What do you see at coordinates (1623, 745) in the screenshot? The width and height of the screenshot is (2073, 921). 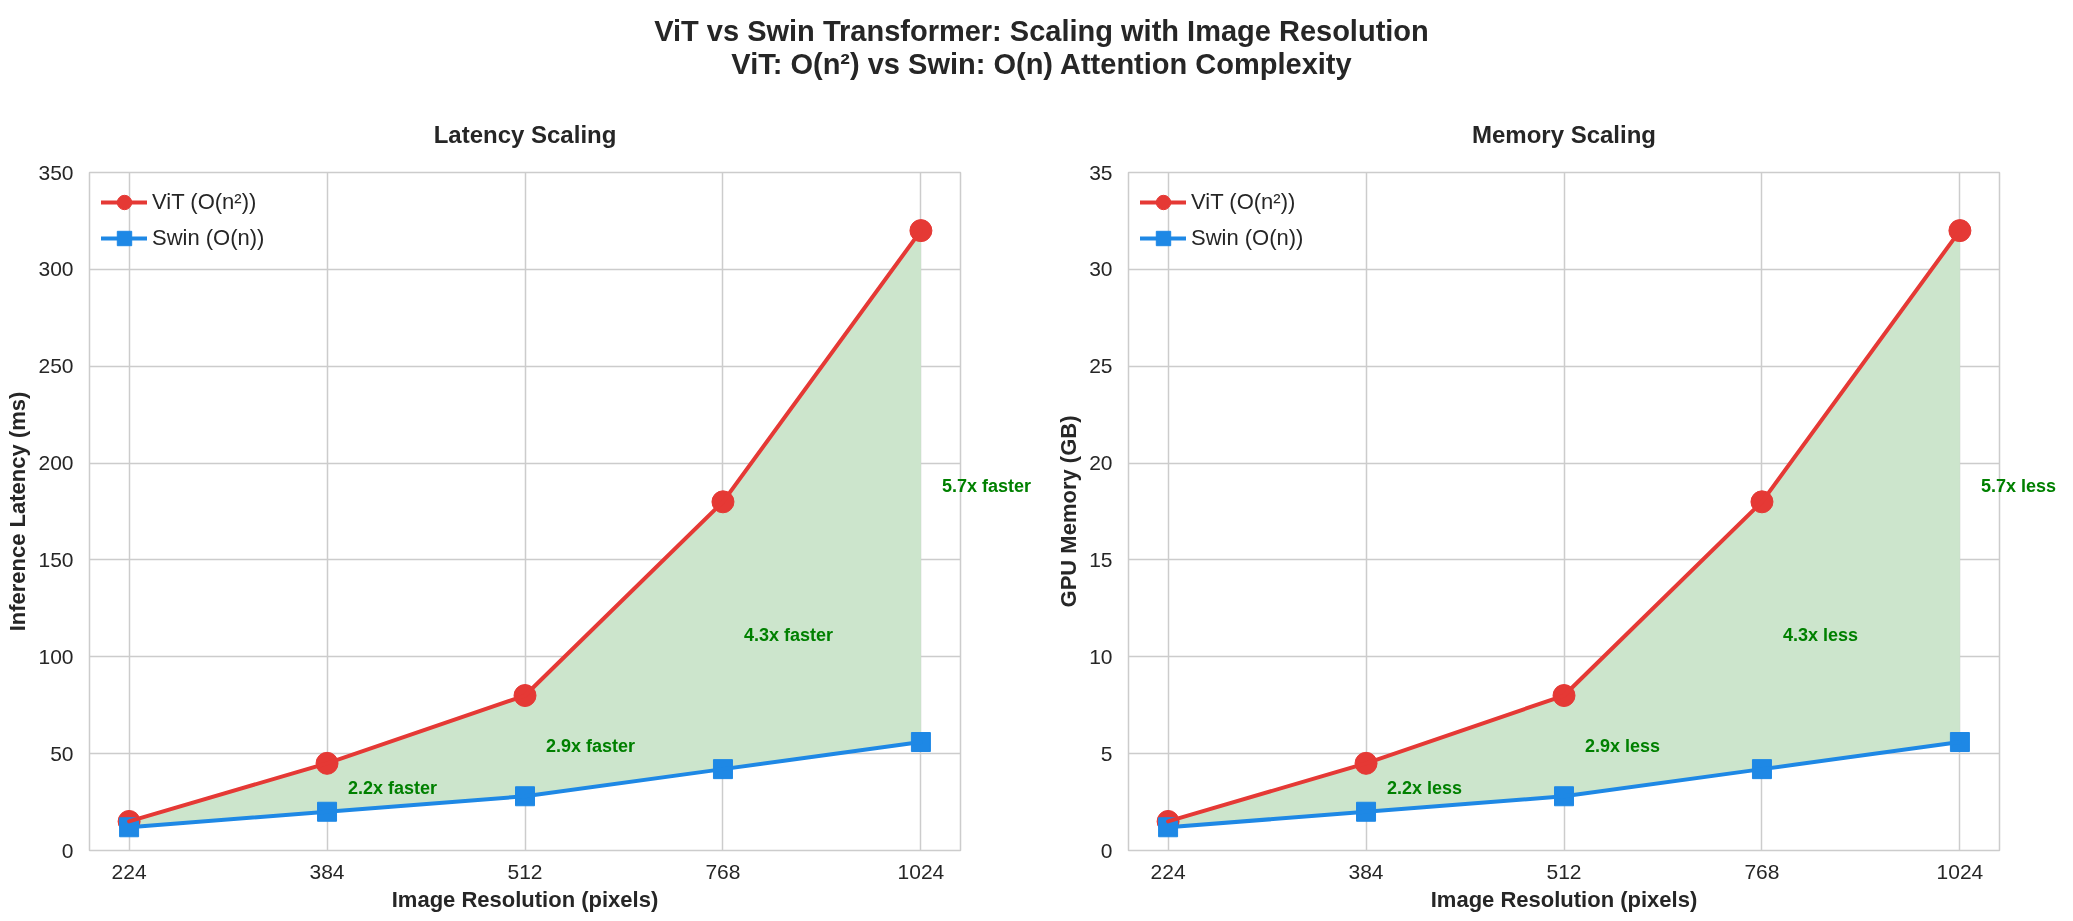 I see `annotation: 2.9x less` at bounding box center [1623, 745].